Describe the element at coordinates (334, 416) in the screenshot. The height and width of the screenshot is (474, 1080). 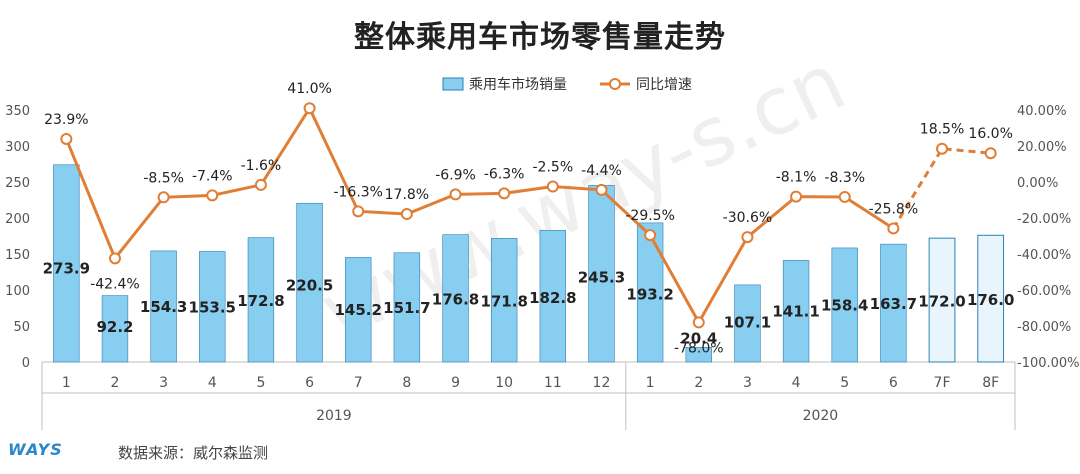
I see `x-group-label: 2019` at that location.